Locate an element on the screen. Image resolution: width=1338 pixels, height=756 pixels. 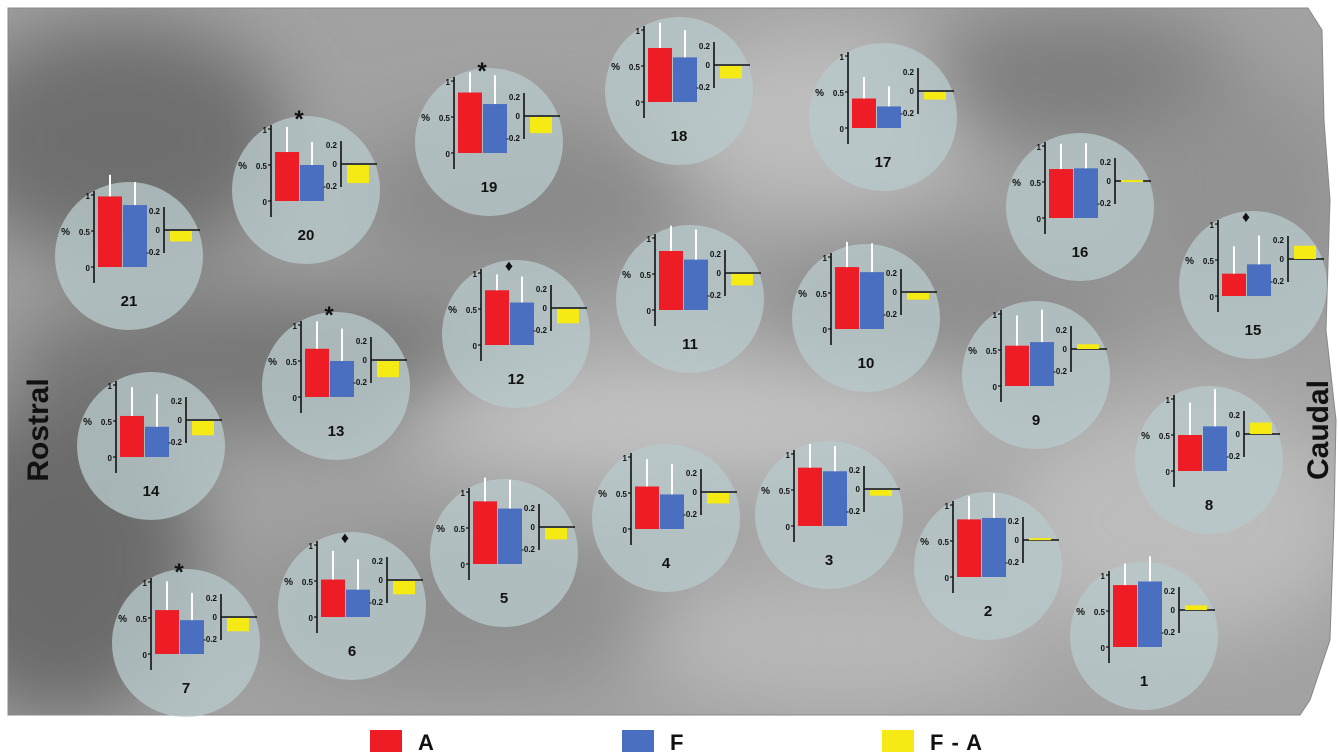
region-number-label: 5 is located at coordinates (504, 598).